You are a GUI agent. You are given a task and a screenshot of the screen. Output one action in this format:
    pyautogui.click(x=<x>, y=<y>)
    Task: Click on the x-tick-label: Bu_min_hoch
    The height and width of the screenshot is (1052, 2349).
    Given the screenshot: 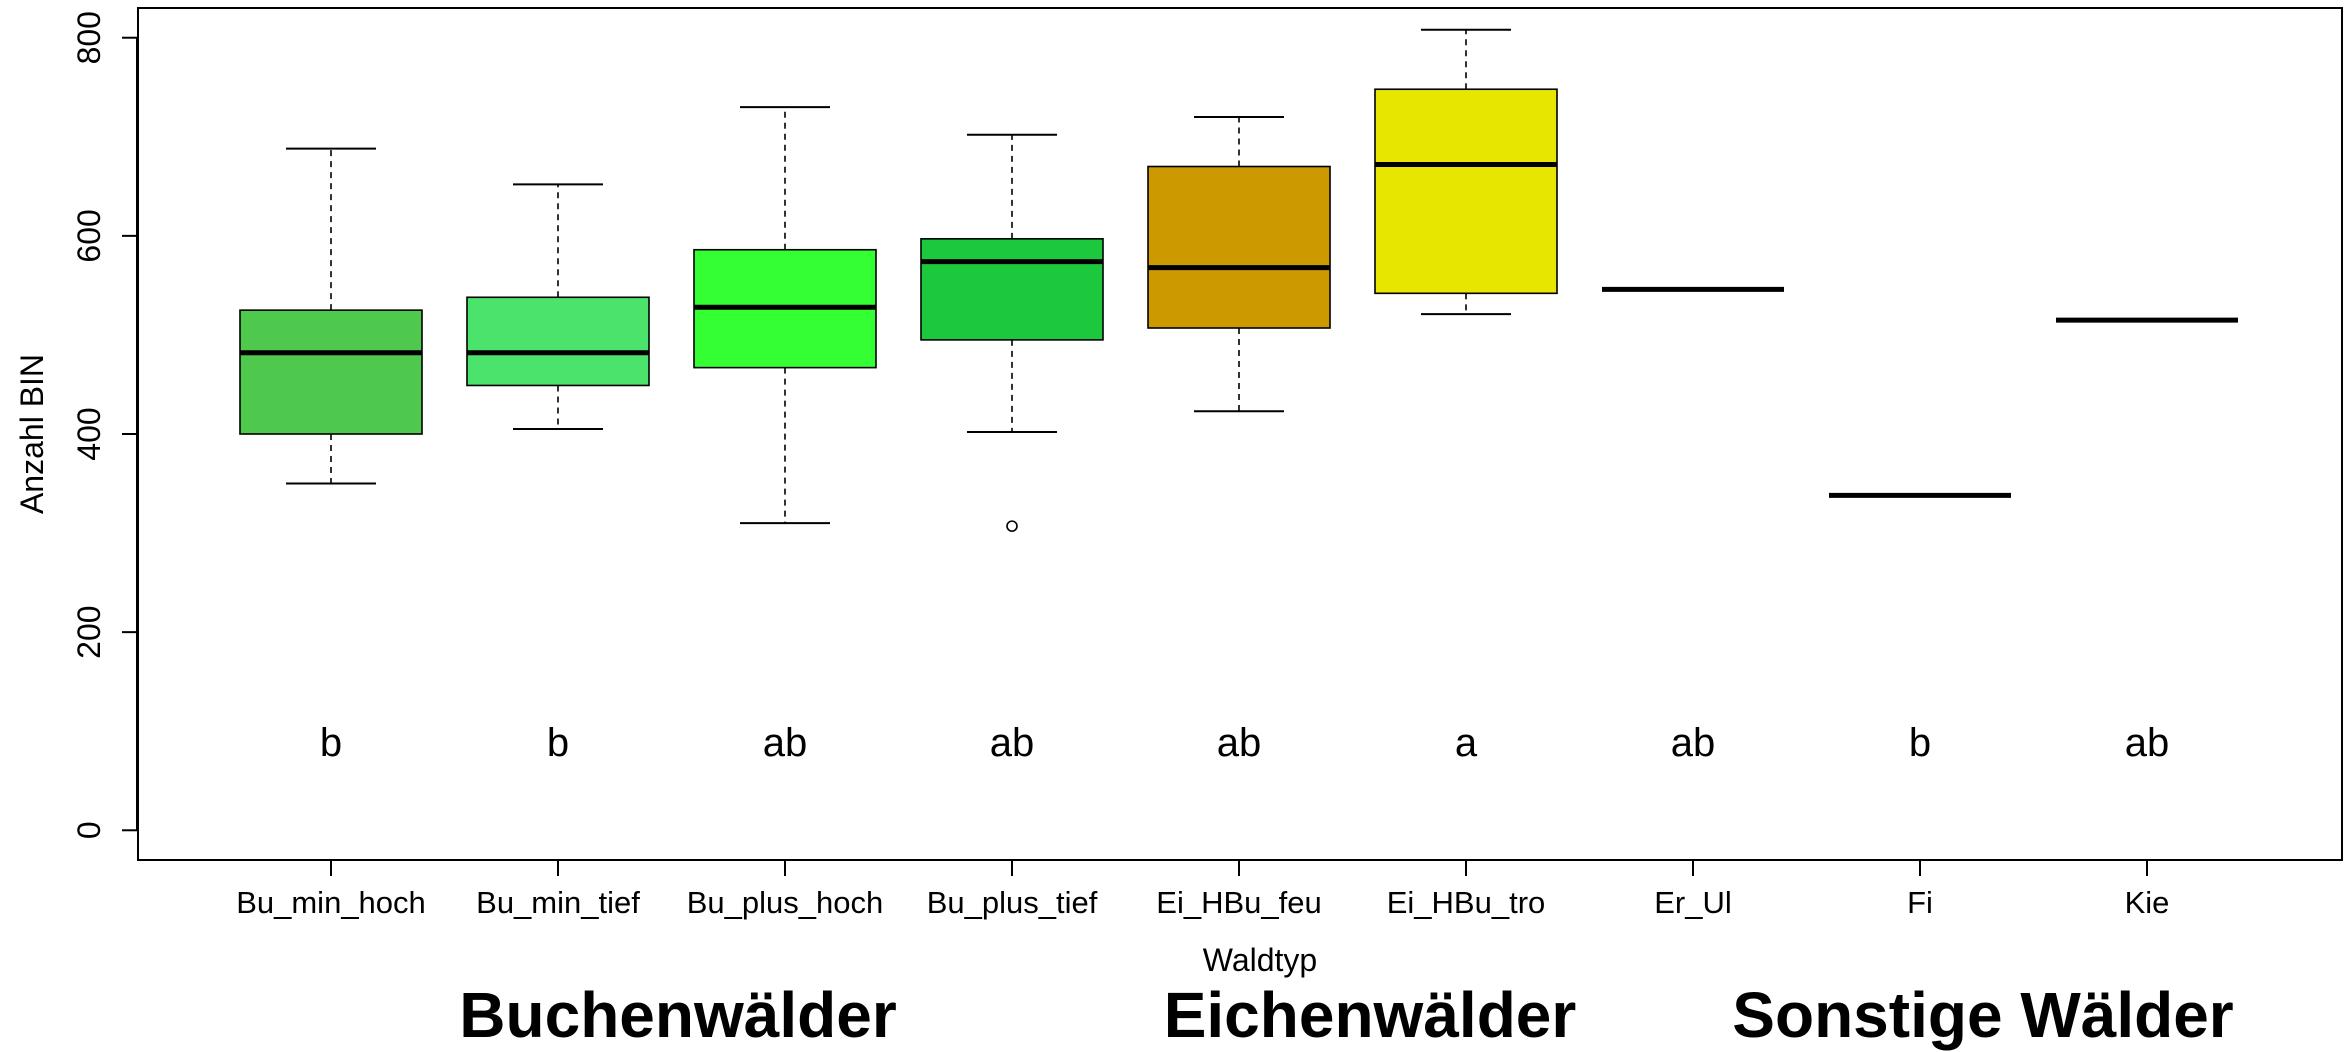 What is the action you would take?
    pyautogui.click(x=331, y=902)
    